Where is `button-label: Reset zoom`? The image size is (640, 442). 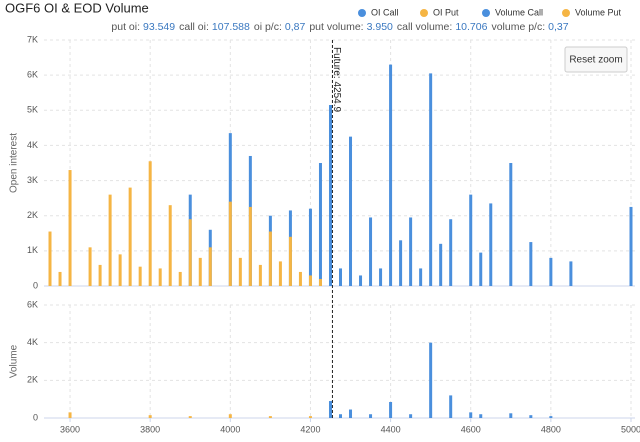 button-label: Reset zoom is located at coordinates (595, 60).